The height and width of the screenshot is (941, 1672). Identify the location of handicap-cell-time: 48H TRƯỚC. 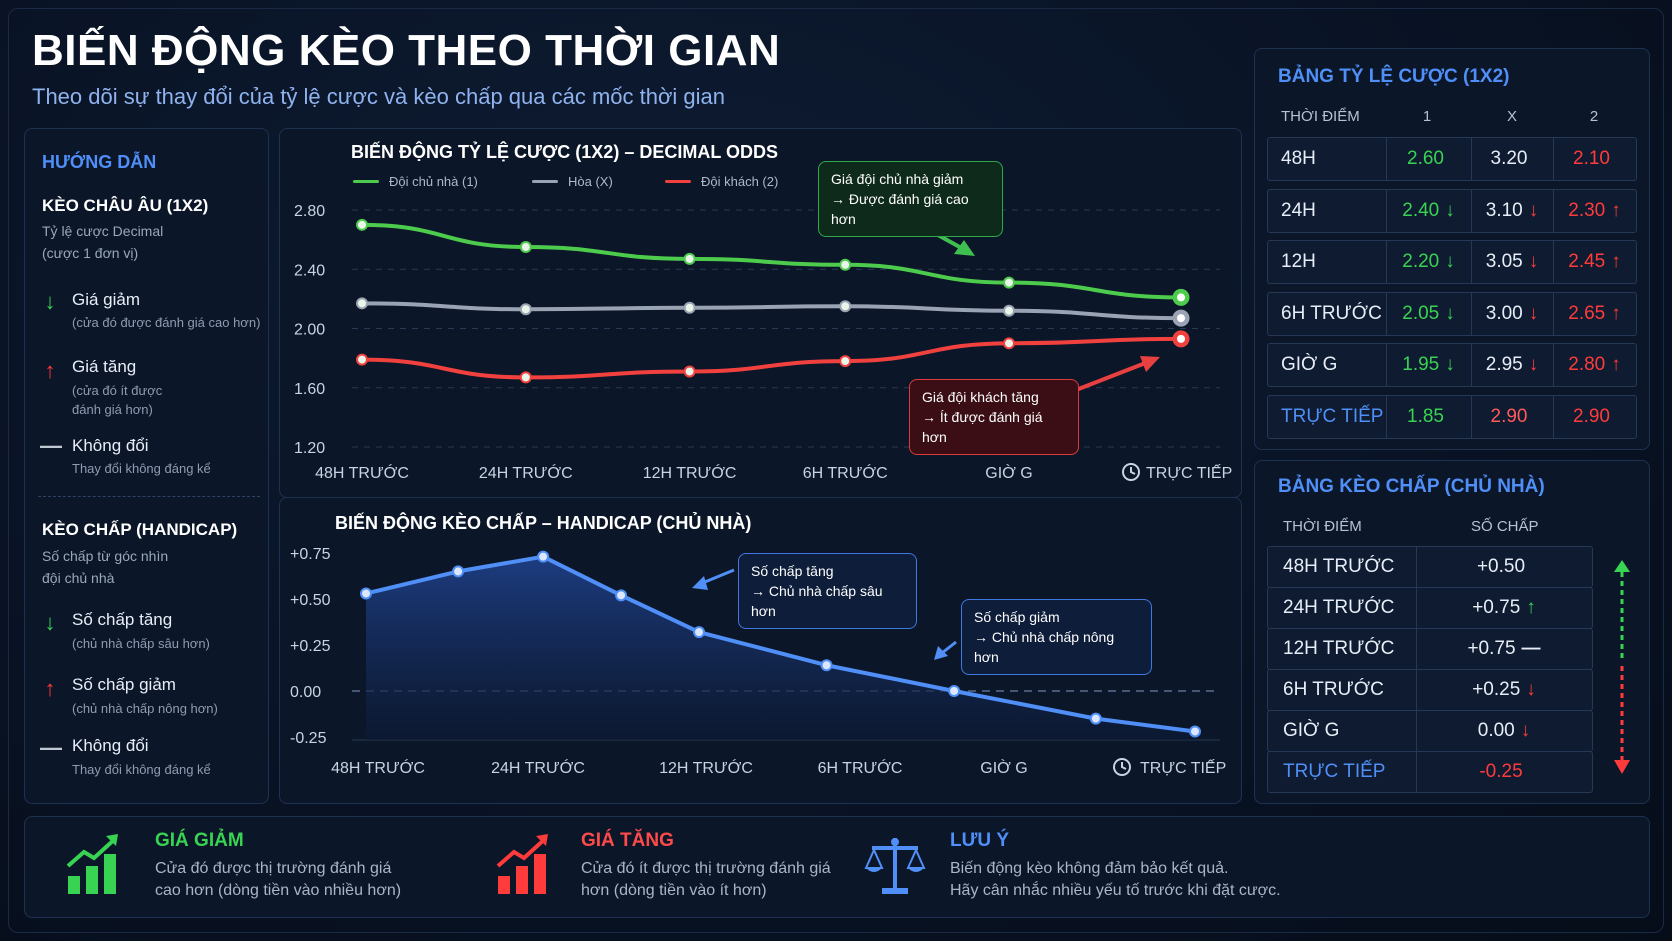
(1342, 567).